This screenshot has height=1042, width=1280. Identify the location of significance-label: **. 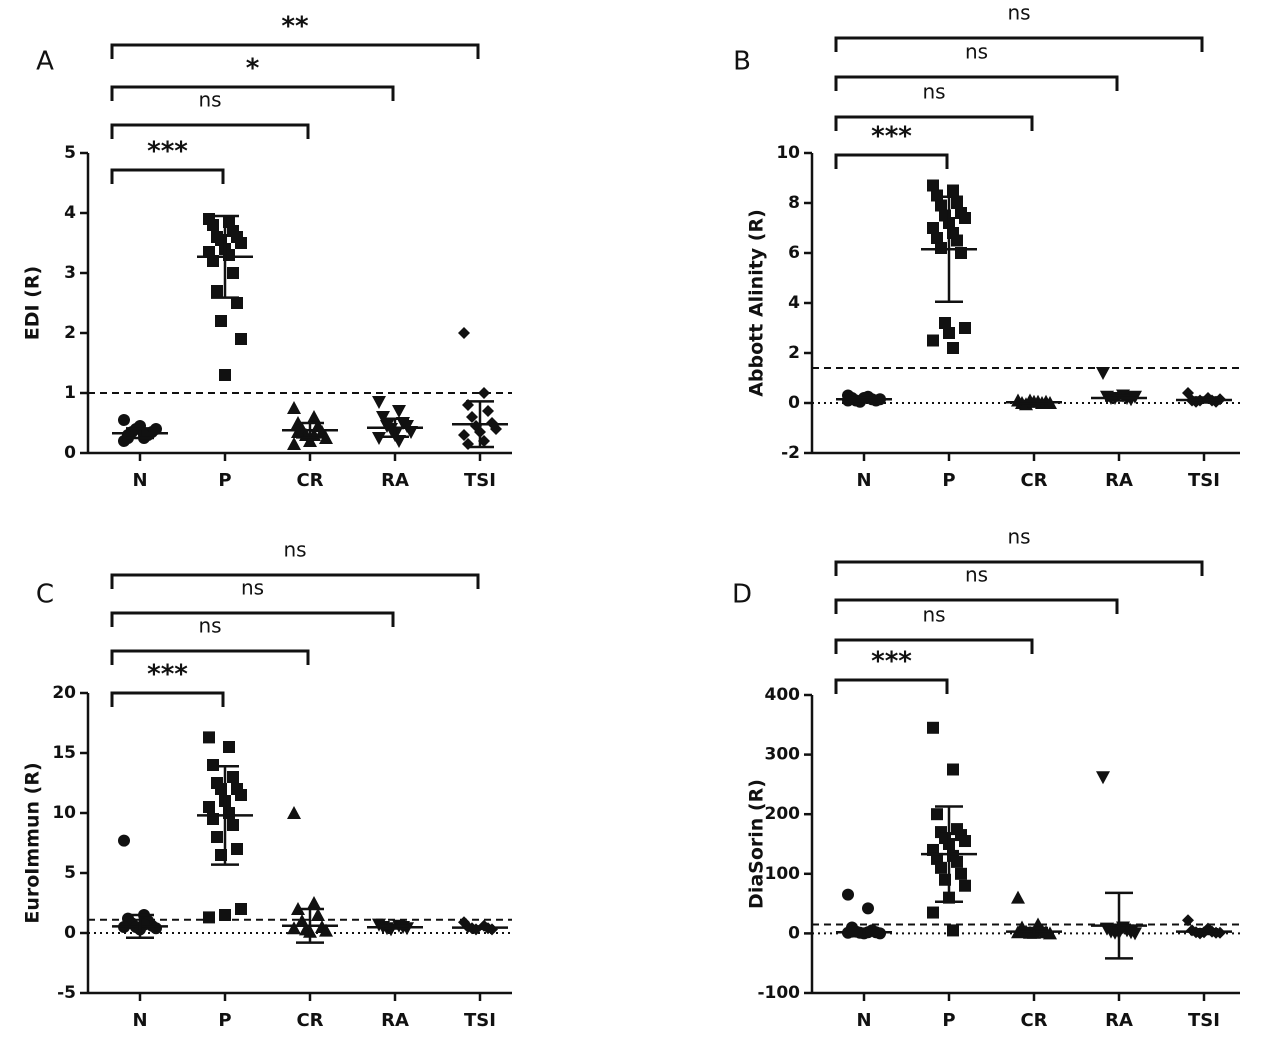
(295, 27).